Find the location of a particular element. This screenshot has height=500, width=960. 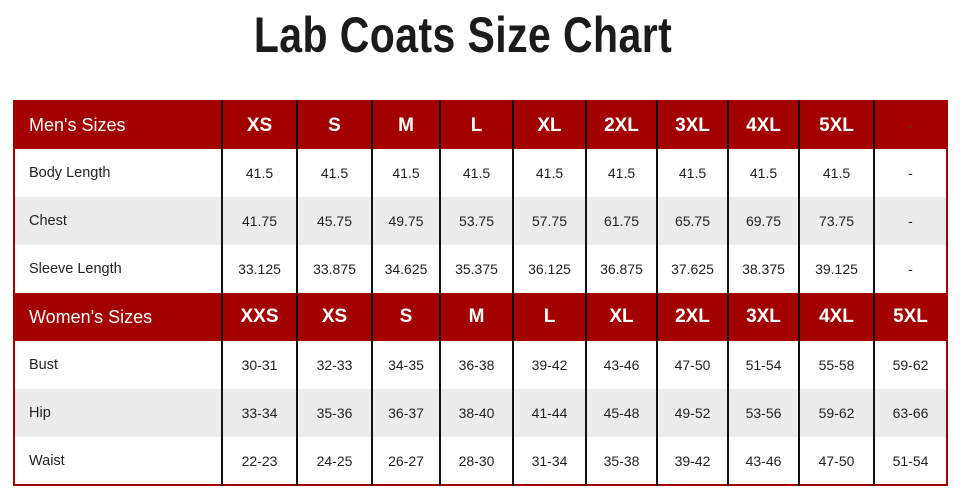

measurement-value: 49.75 is located at coordinates (405, 221).